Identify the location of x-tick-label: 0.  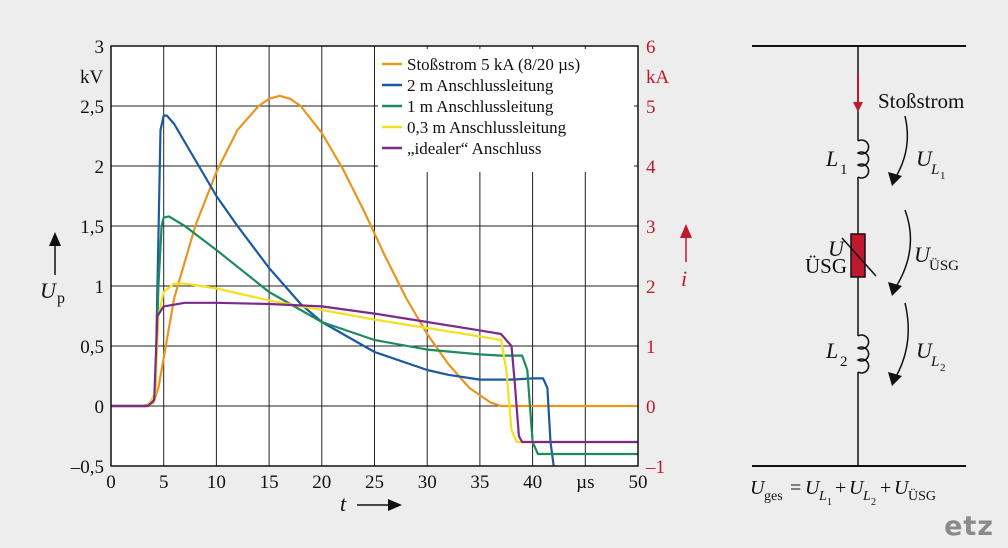
(111, 482).